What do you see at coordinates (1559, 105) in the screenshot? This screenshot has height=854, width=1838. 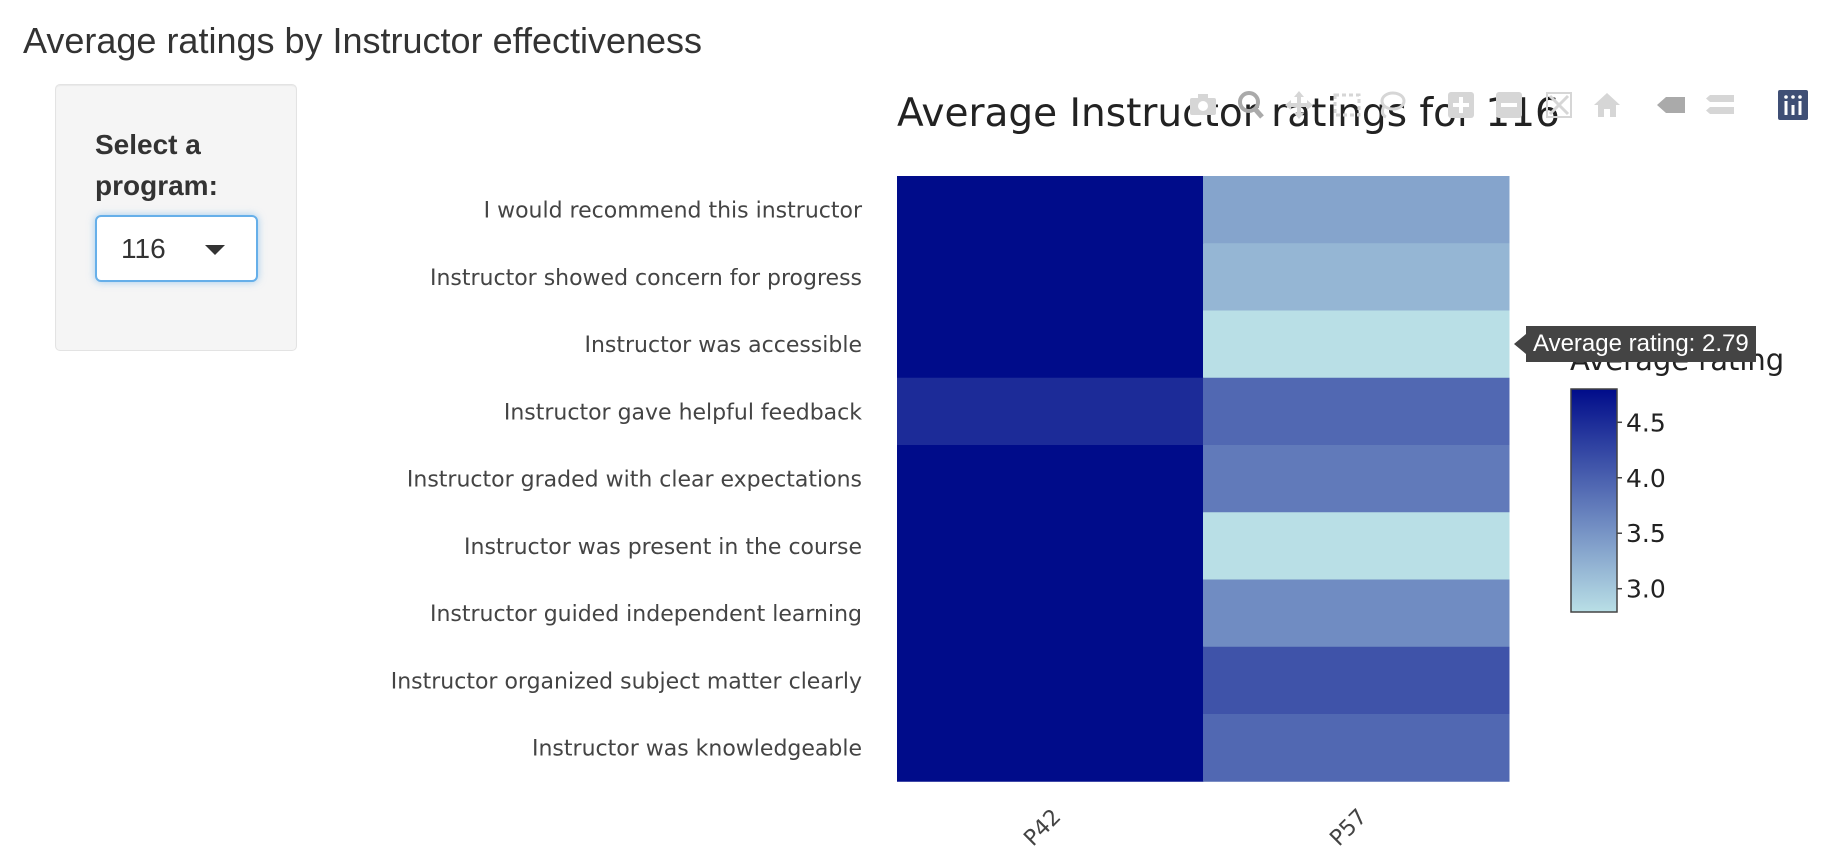 I see `autoscale-icon` at bounding box center [1559, 105].